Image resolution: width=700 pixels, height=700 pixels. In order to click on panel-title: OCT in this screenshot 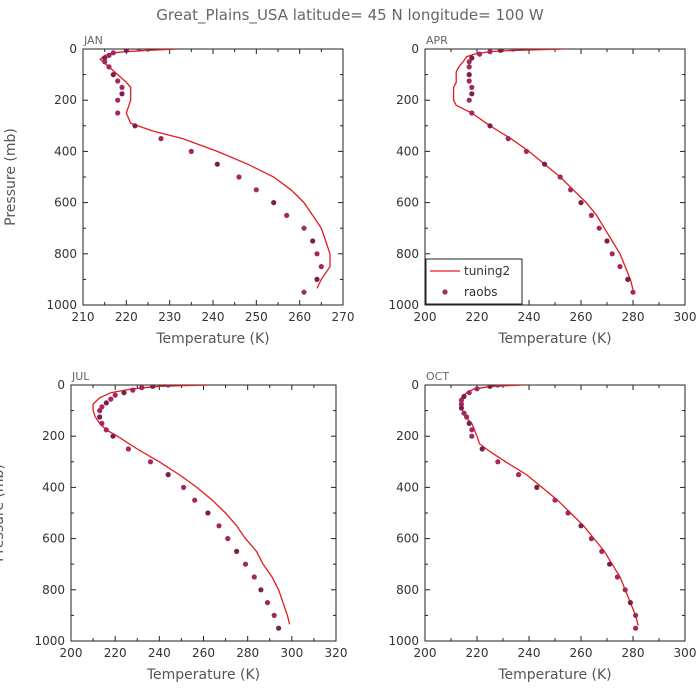, I will do `click(437, 376)`.